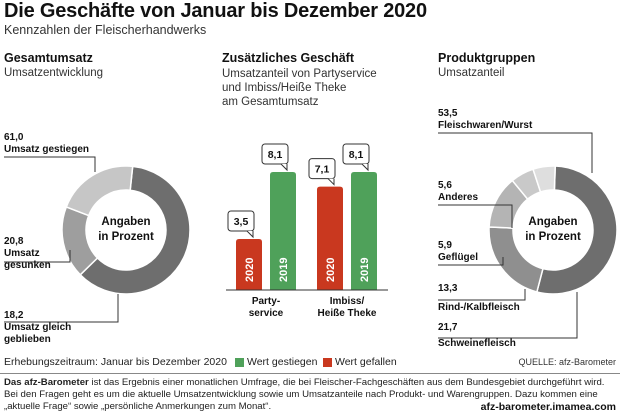 Image resolution: width=620 pixels, height=413 pixels. I want to click on leader-line-gesunken, so click(37, 256).